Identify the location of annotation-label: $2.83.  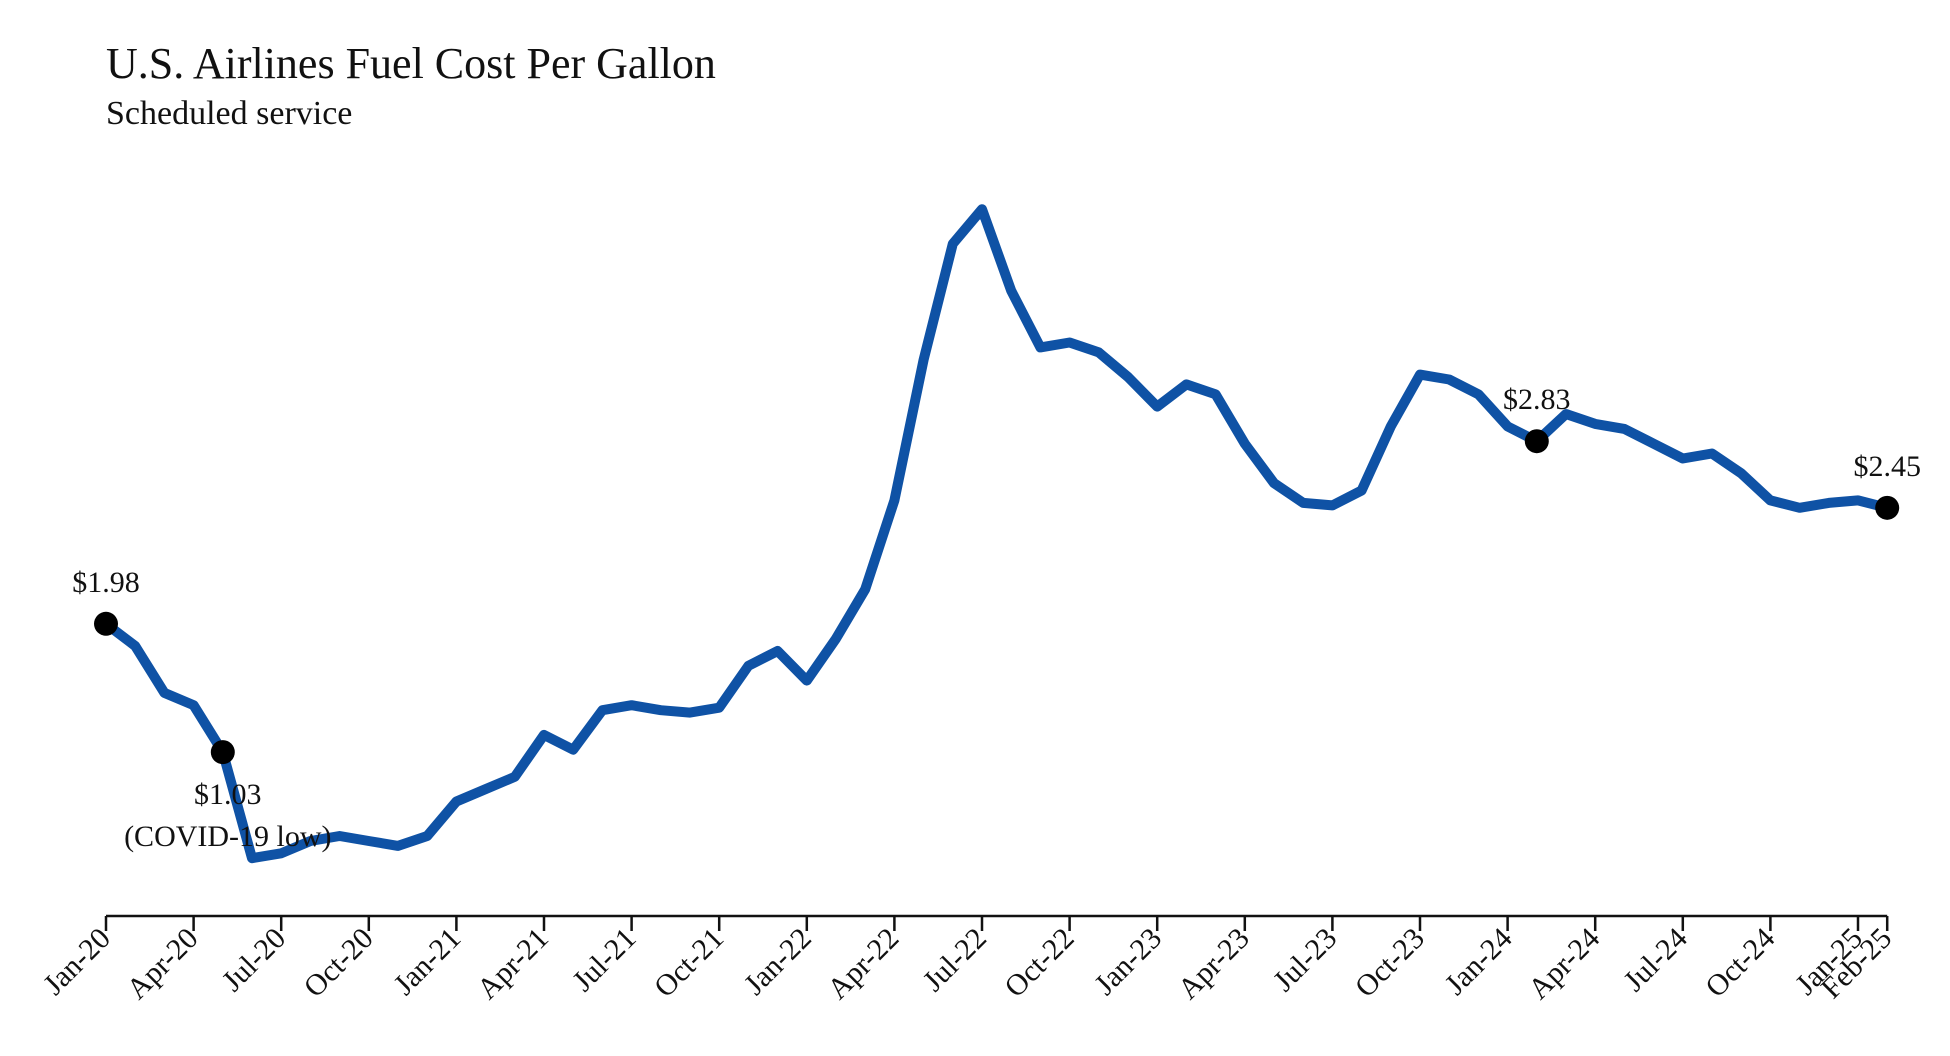
(1537, 399).